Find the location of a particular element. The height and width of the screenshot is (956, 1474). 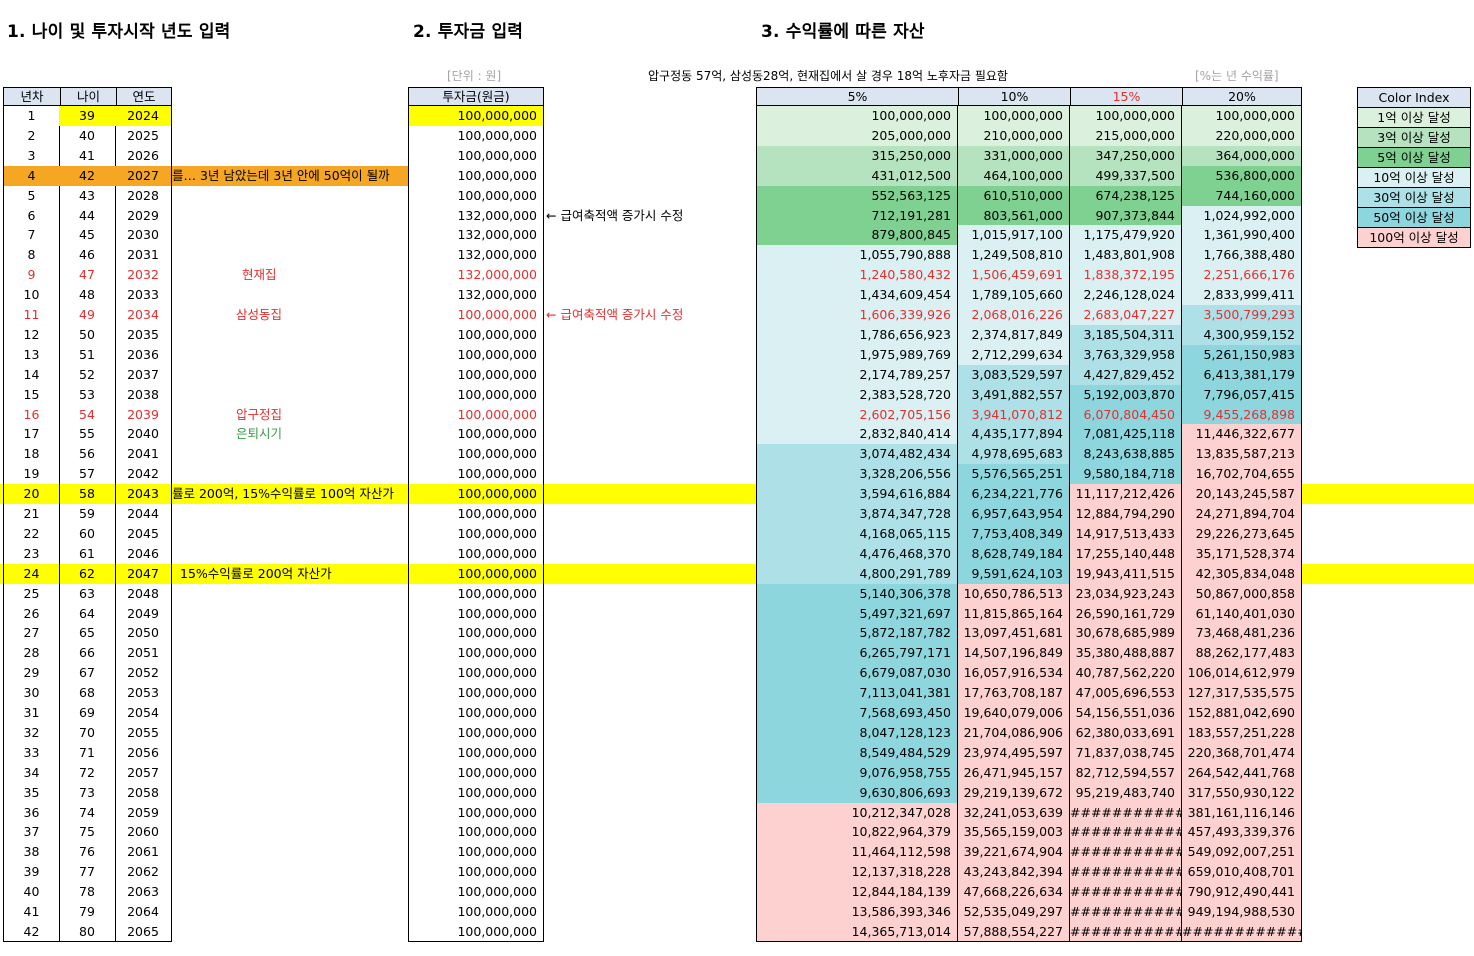

return-cell-r10: 3,083,529,597 is located at coordinates (1014, 374).